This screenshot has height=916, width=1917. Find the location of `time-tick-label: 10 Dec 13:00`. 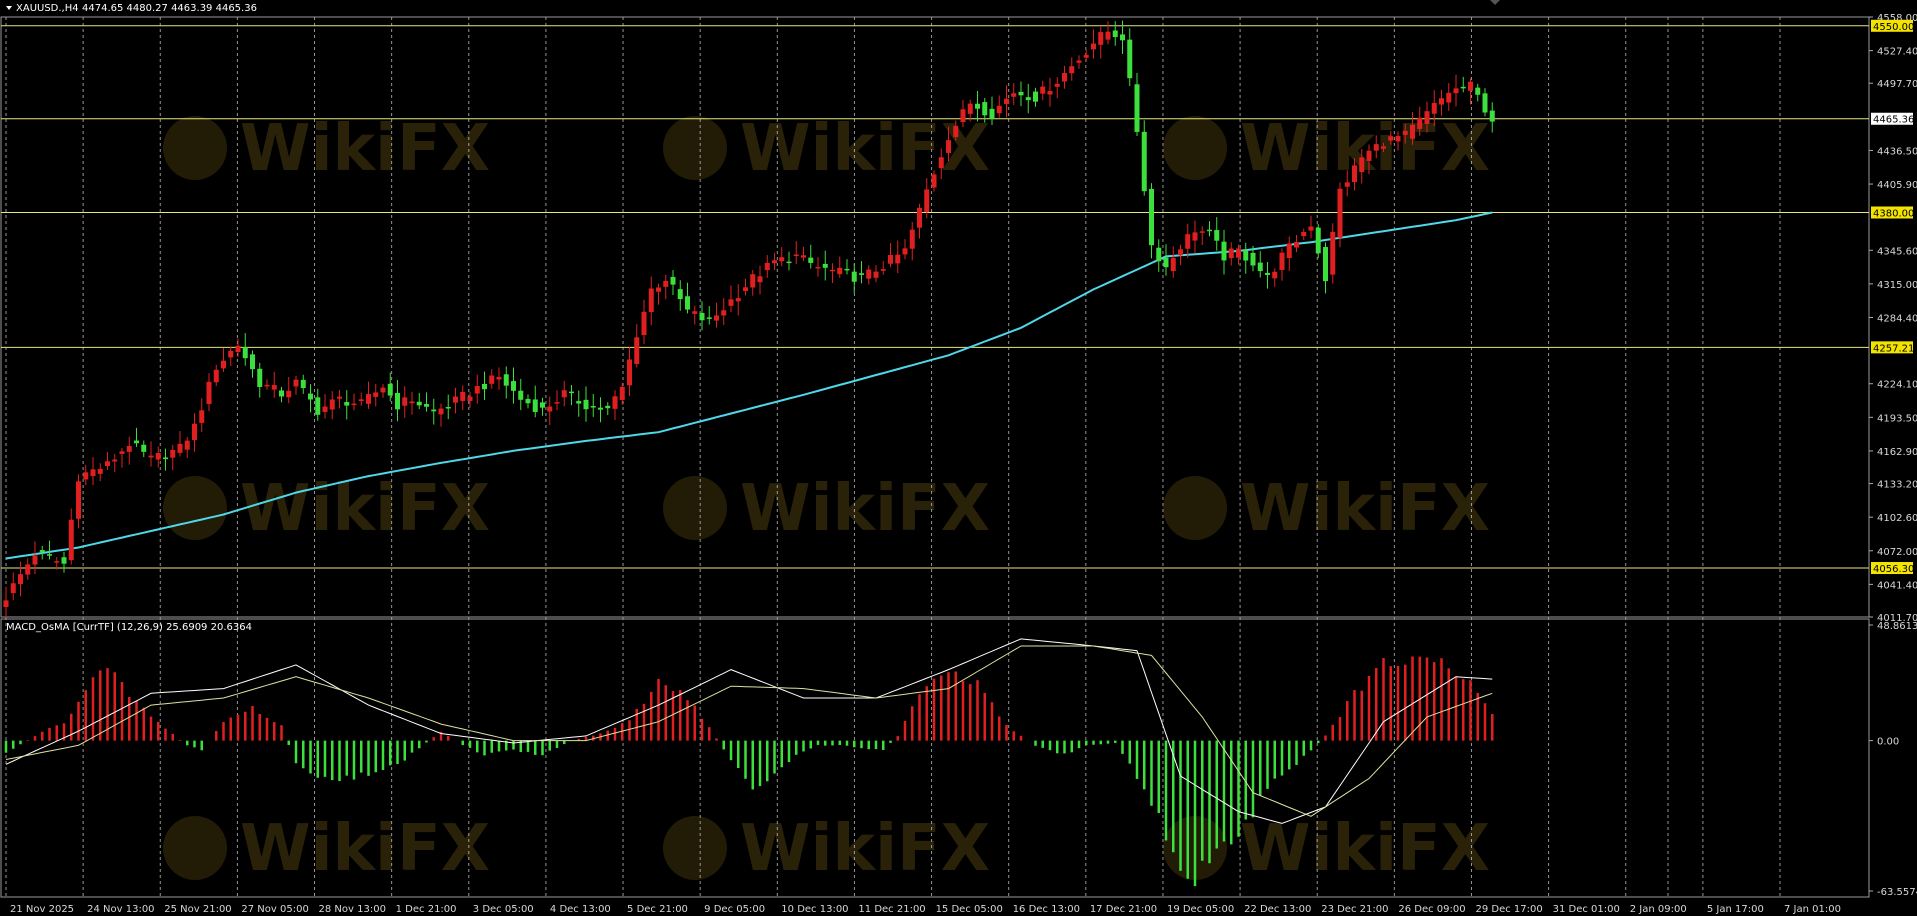

time-tick-label: 10 Dec 13:00 is located at coordinates (814, 909).